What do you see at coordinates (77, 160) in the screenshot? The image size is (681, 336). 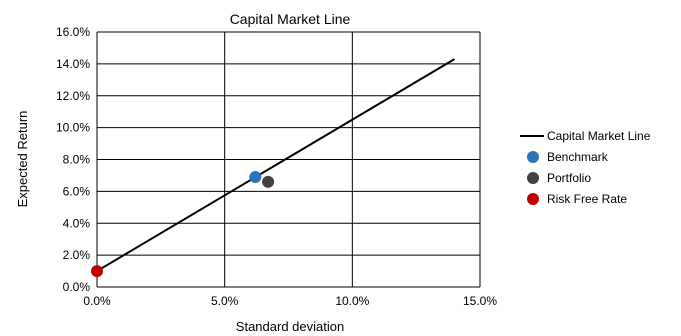 I see `y-tick-label: 8.0%` at bounding box center [77, 160].